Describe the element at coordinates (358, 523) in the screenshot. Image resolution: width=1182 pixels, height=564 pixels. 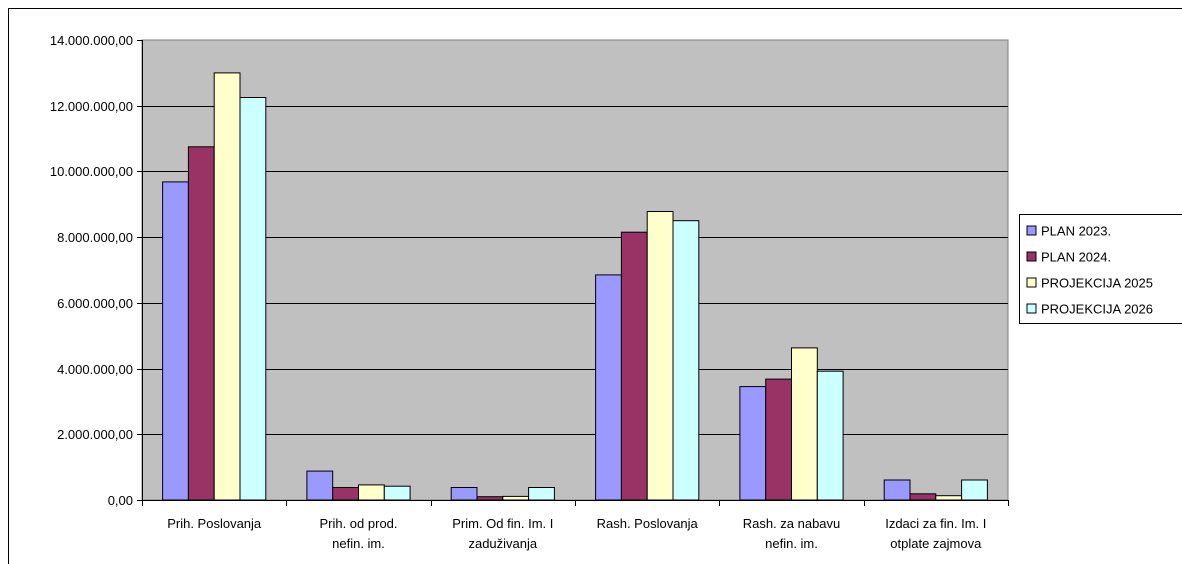
I see `x-tick-label: Prih. od prod.` at that location.